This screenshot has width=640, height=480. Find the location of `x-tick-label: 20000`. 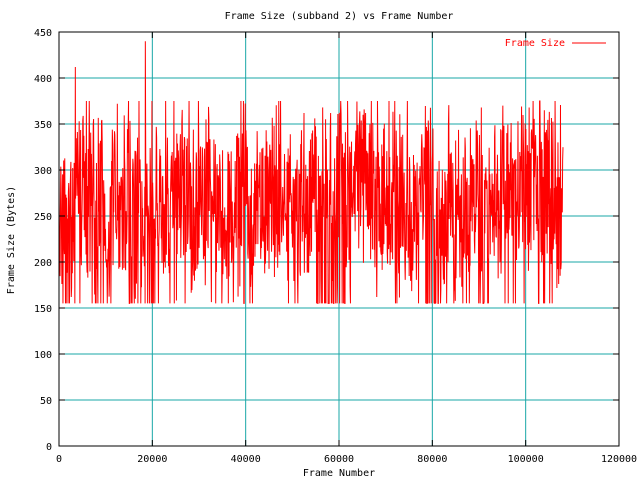

x-tick-label: 20000 is located at coordinates (152, 459).